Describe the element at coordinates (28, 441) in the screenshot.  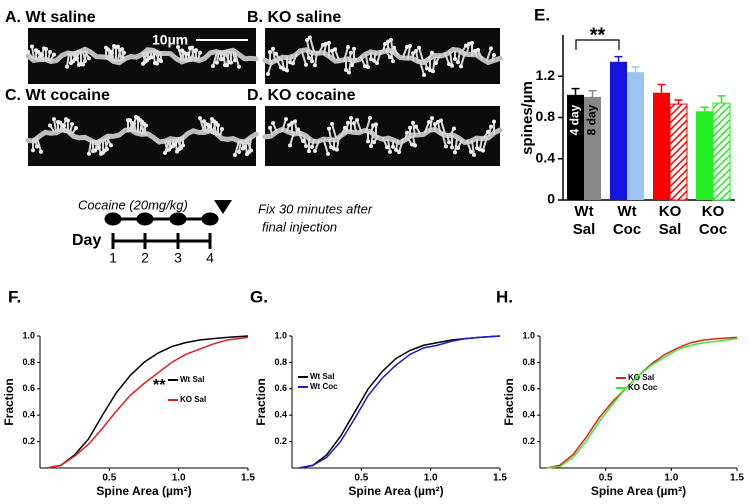
I see `y-tick-label: 0.2` at that location.